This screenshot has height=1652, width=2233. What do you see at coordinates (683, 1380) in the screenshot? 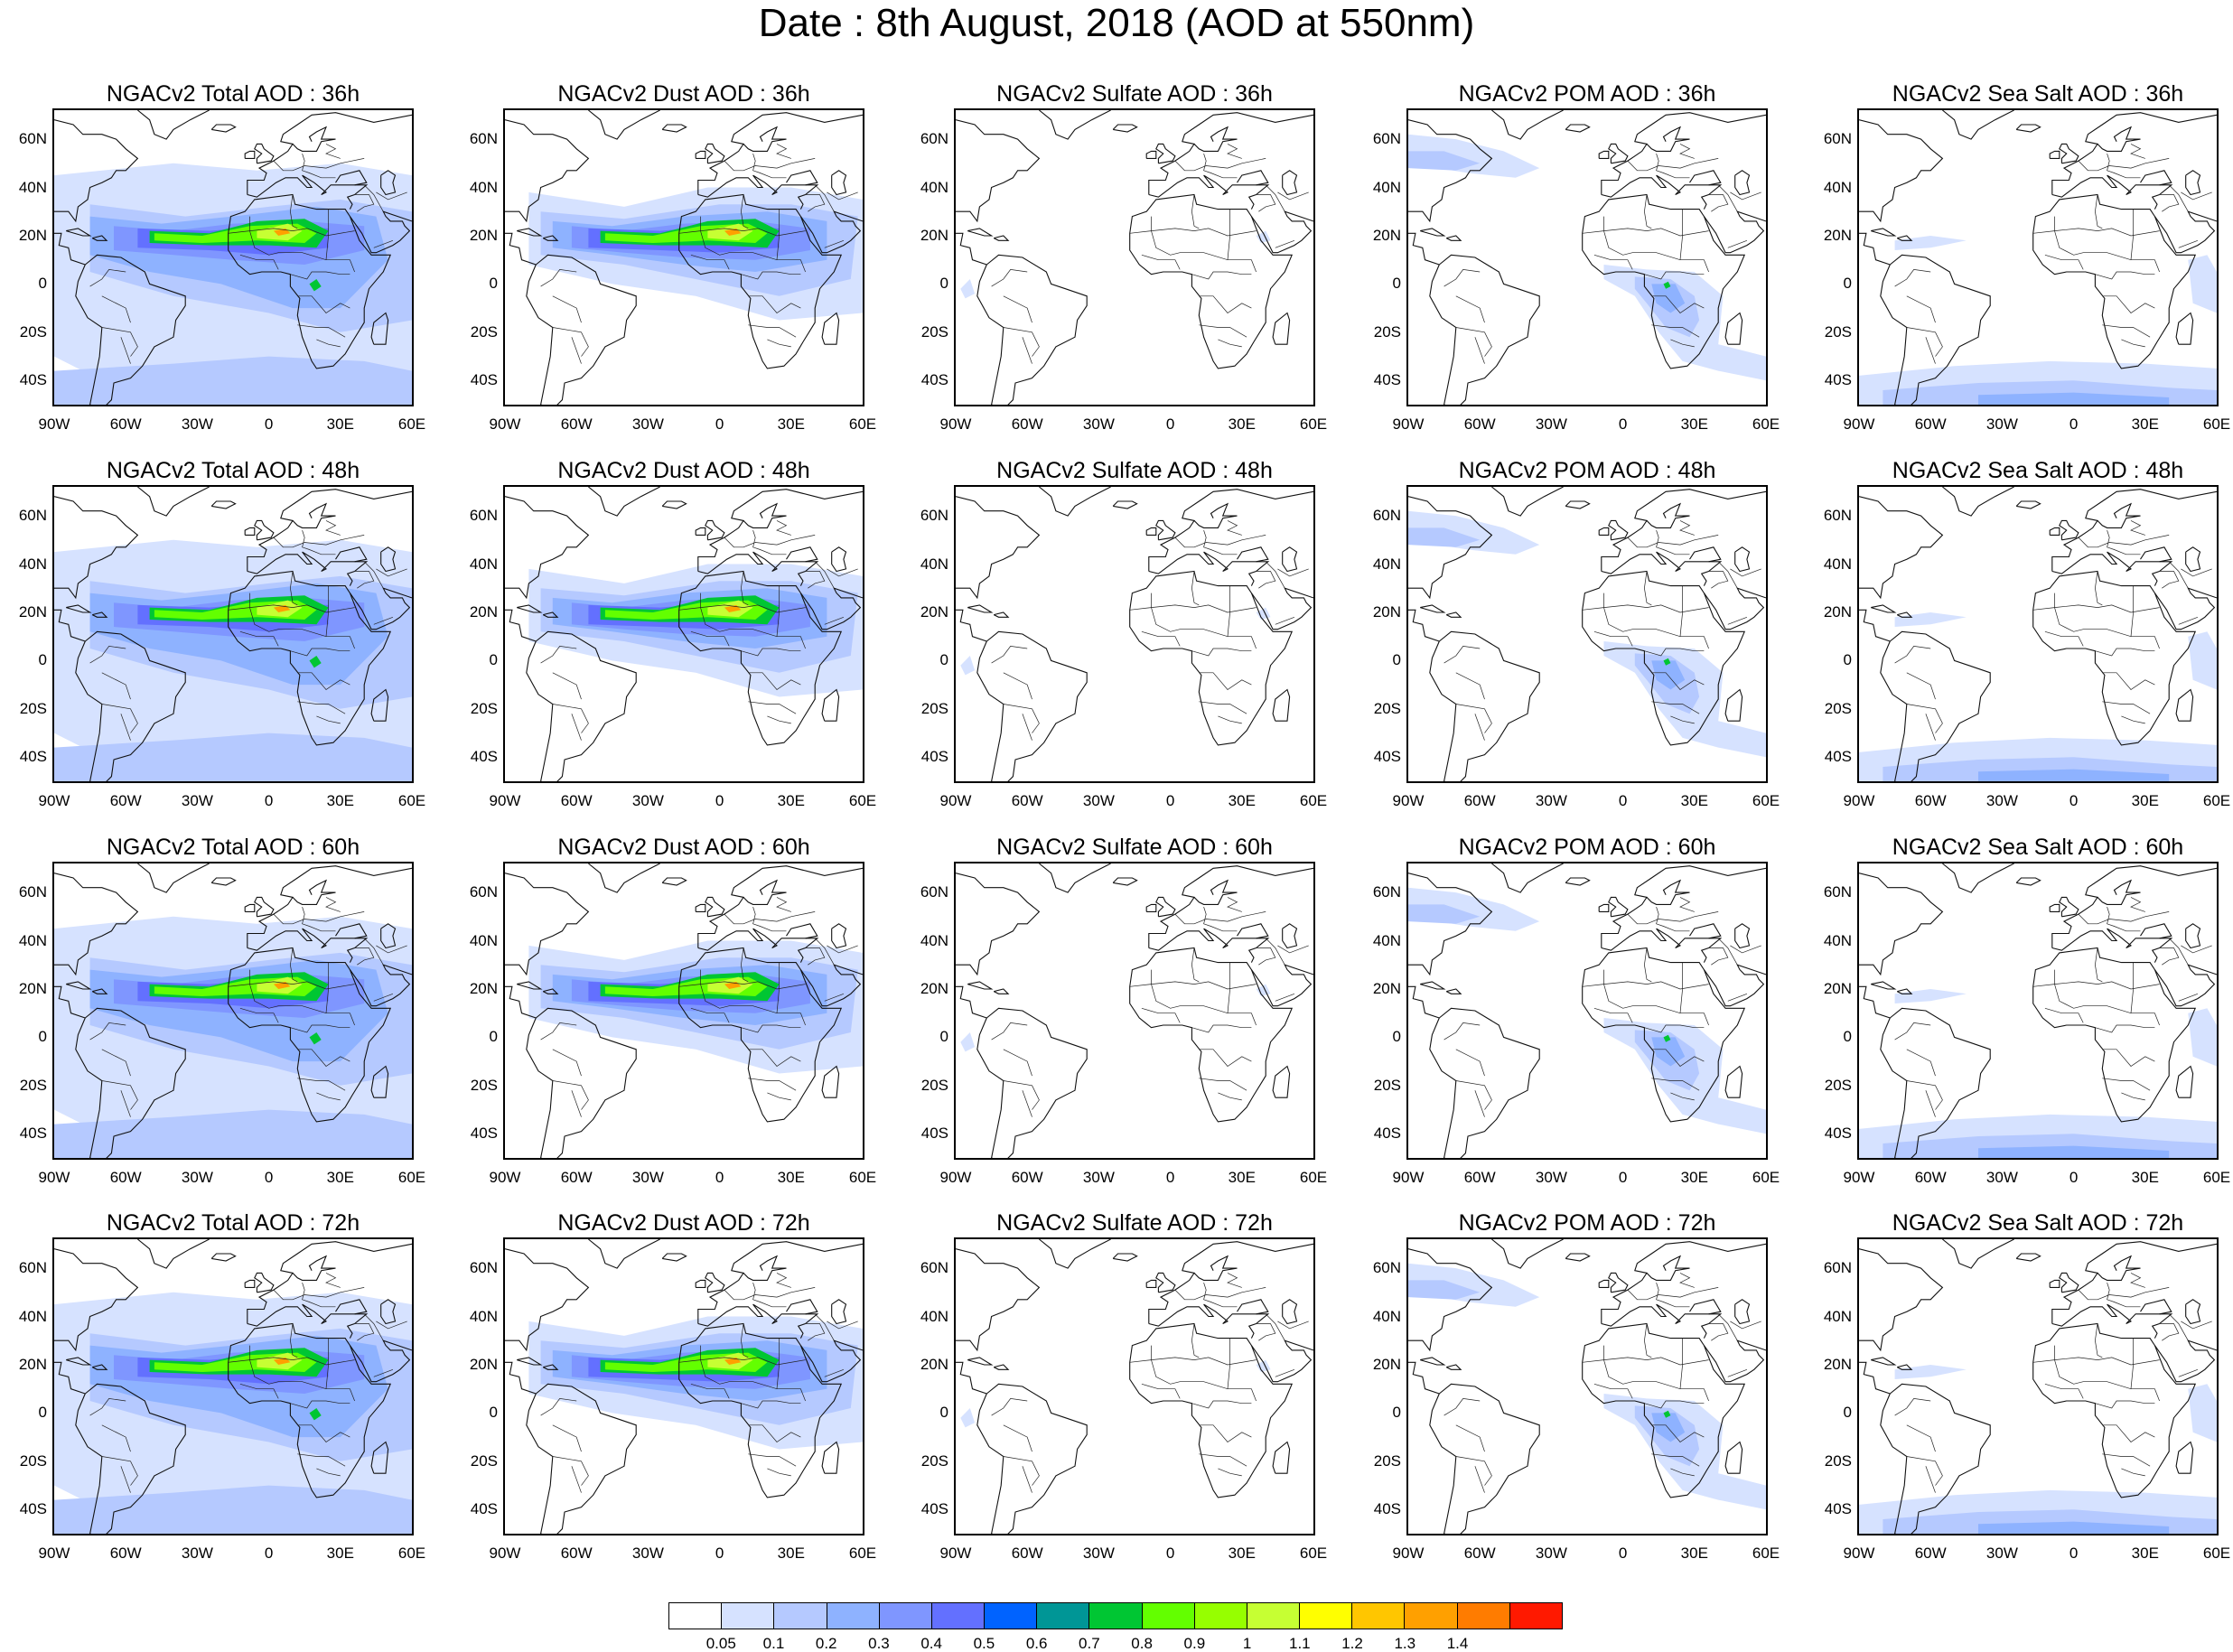
I see `panel-dust-72h: NGACv2 Dust AOD : 72h` at bounding box center [683, 1380].